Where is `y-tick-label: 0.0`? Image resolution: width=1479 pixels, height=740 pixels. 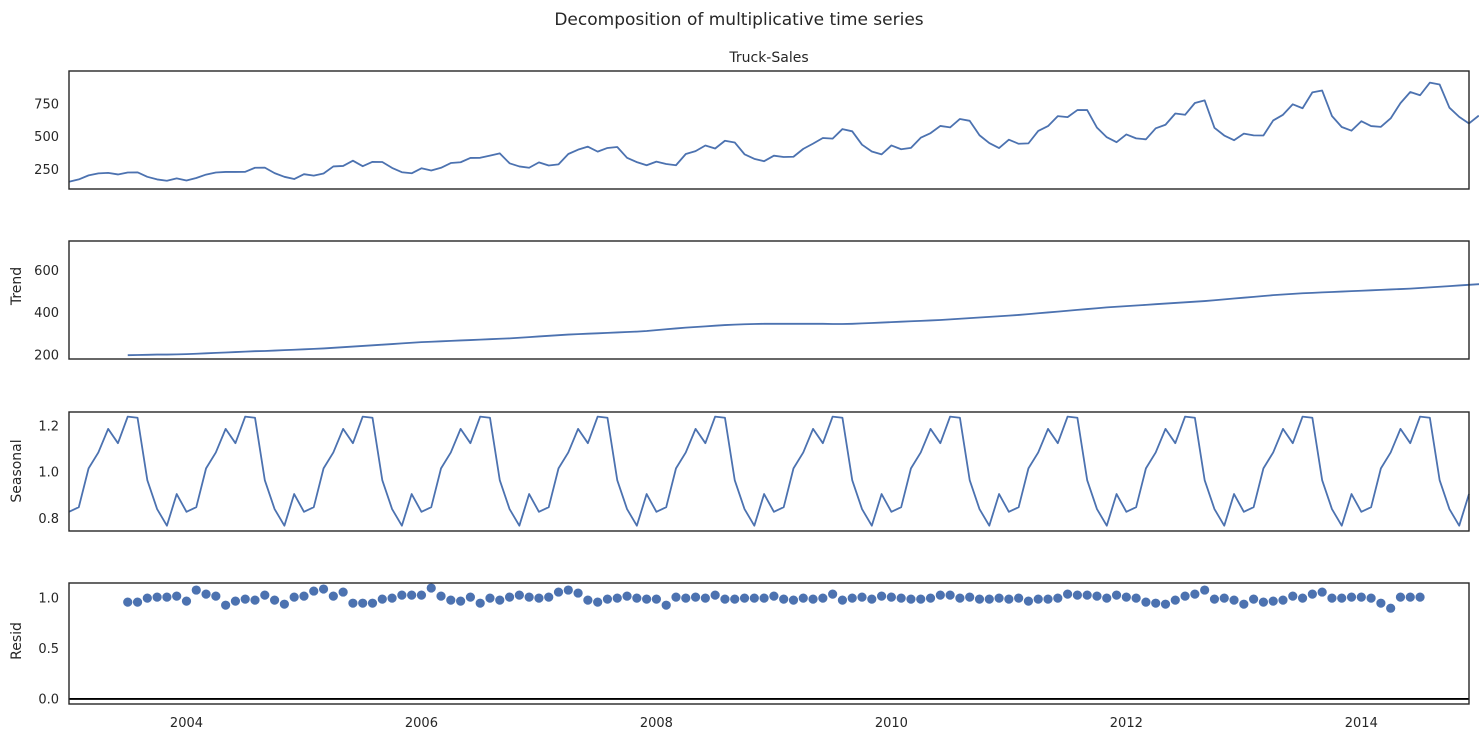
y-tick-label: 0.0 is located at coordinates (48, 699).